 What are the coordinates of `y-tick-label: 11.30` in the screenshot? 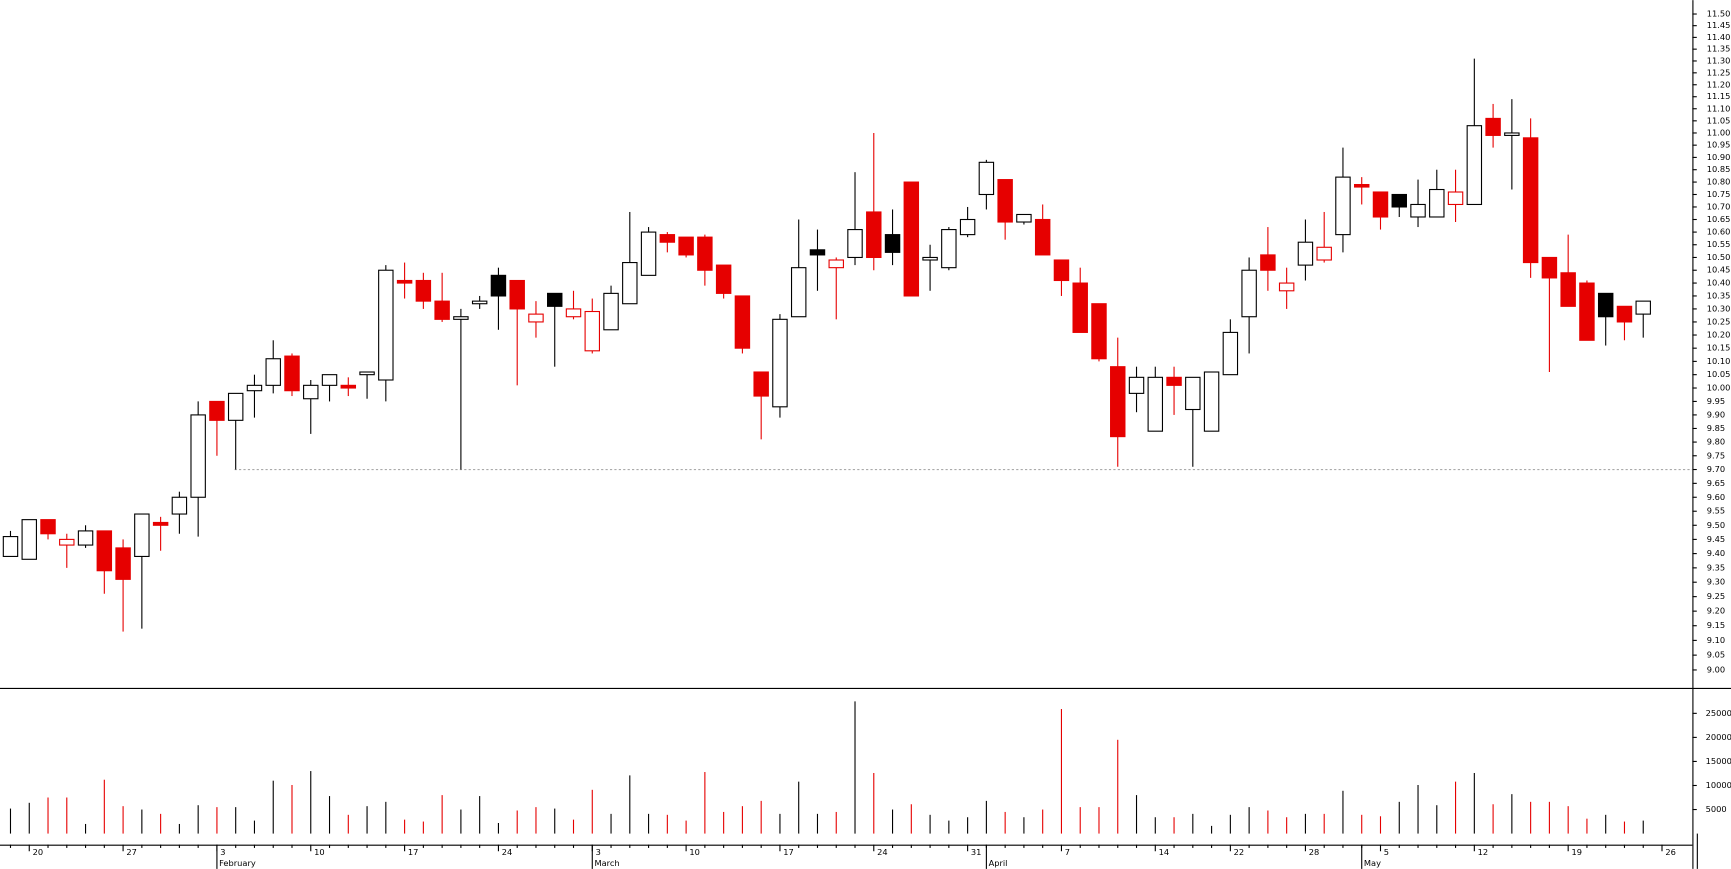 It's located at (1719, 60).